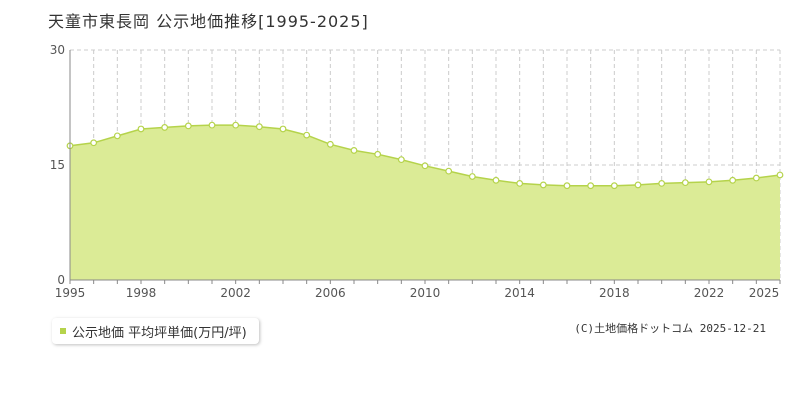  What do you see at coordinates (117, 136) in the screenshot?
I see `data-point-1997` at bounding box center [117, 136].